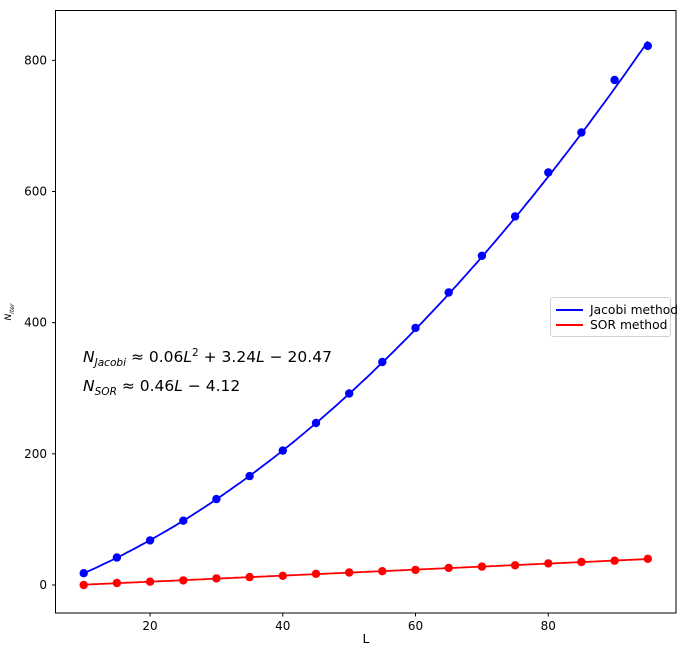 Image resolution: width=686 pixels, height=655 pixels. Describe the element at coordinates (282, 626) in the screenshot. I see `x-tick-label: 40` at that location.